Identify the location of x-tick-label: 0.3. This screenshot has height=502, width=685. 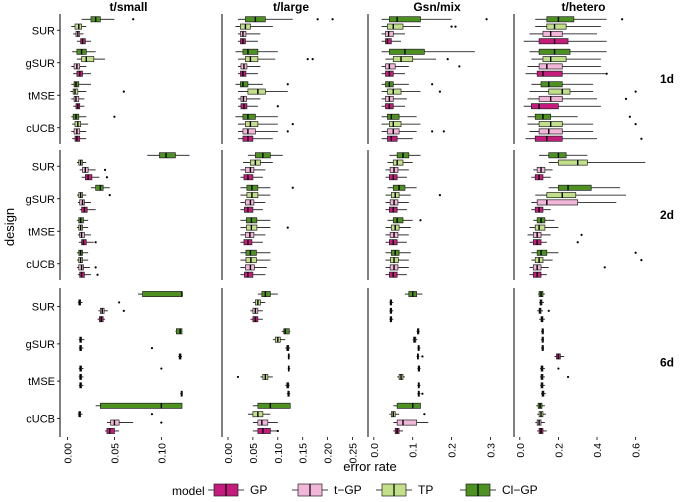
(491, 450).